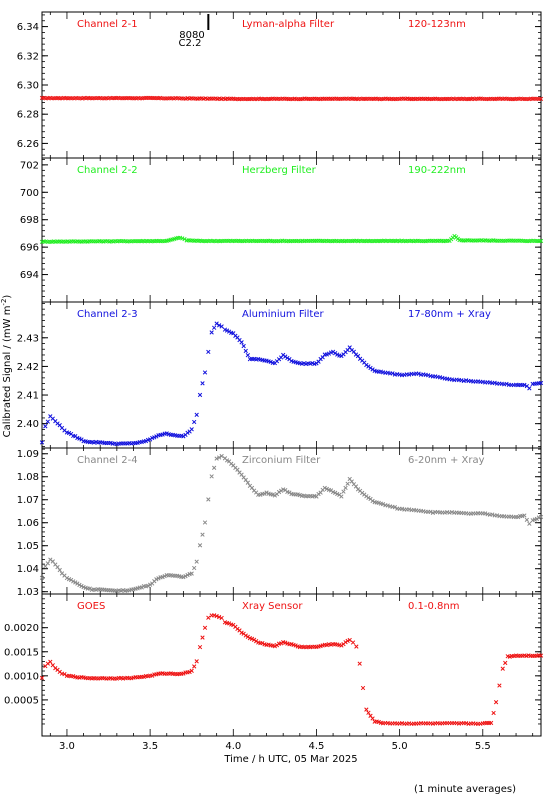 This screenshot has width=550, height=800. I want to click on y-tick-label: 0.0005, so click(21, 700).